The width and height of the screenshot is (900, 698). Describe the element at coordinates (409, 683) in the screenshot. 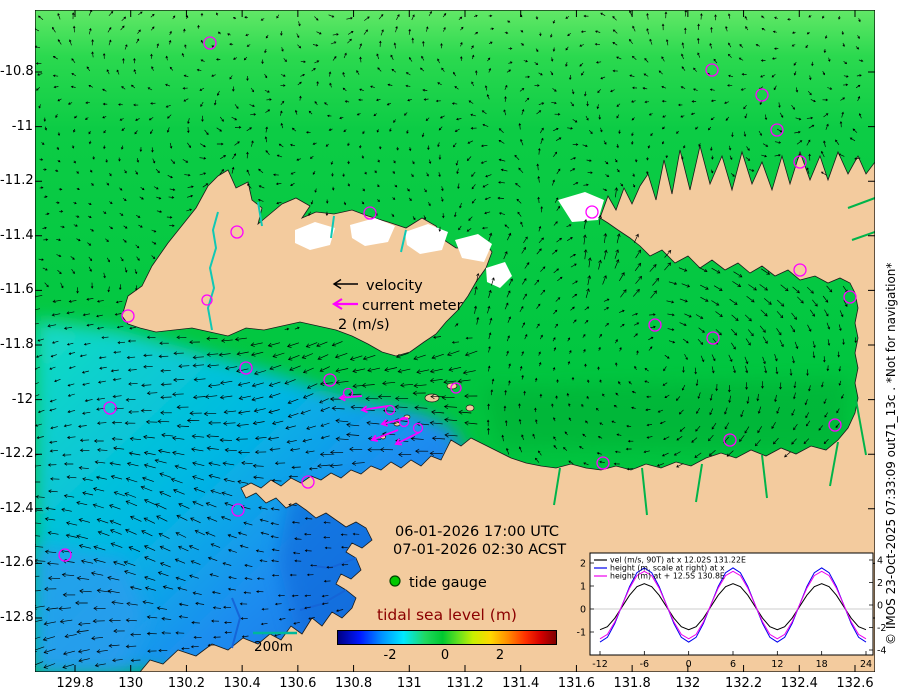

I see `x-tick-label: 131` at that location.